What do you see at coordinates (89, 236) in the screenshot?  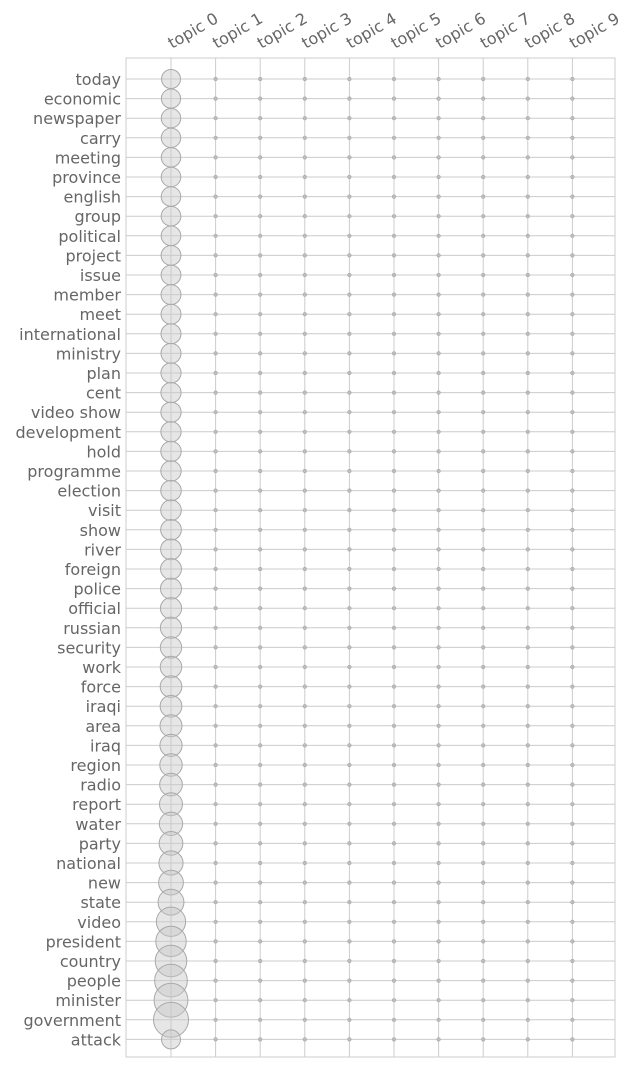 I see `term-label: political` at bounding box center [89, 236].